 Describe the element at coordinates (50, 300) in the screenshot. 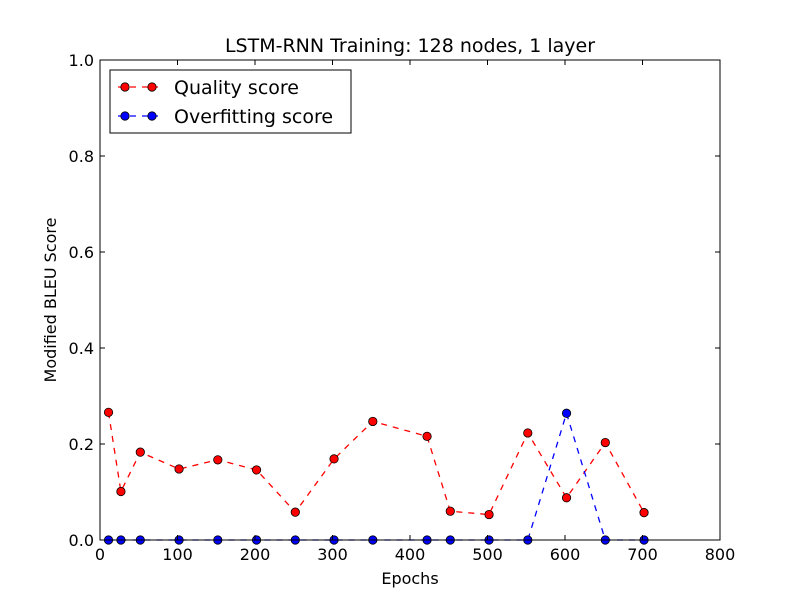

I see `y-axis-title: Modified BLEU Score` at that location.